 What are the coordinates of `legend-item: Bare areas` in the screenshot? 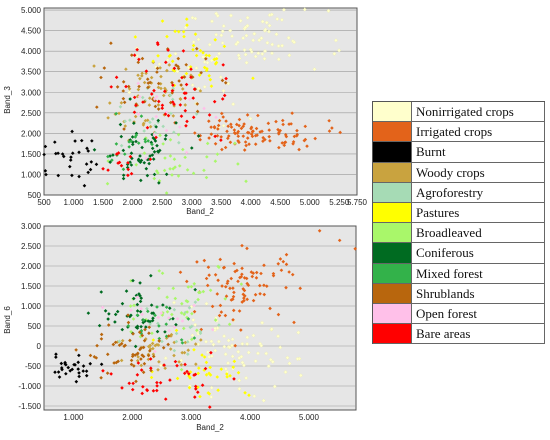 It's located at (459, 334).